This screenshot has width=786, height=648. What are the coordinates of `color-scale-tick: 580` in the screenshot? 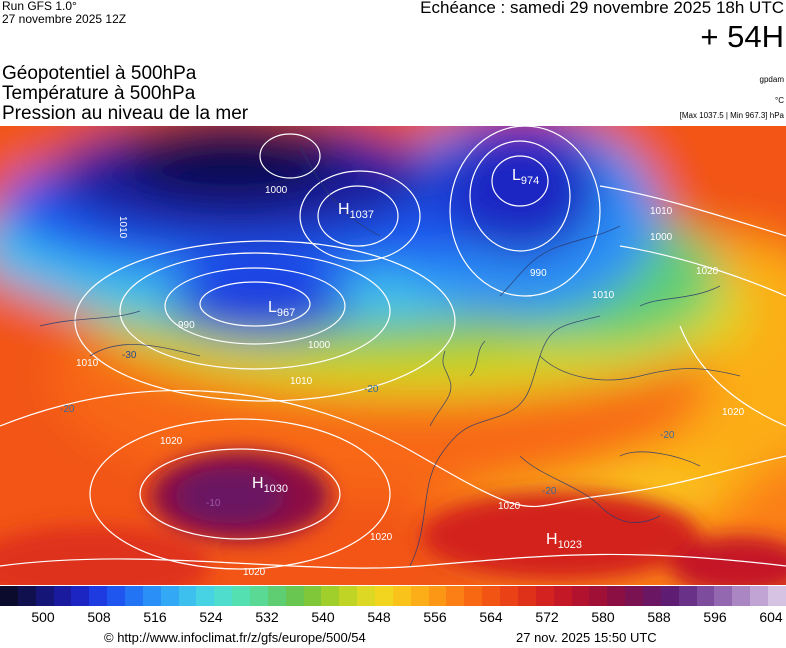 It's located at (603, 617).